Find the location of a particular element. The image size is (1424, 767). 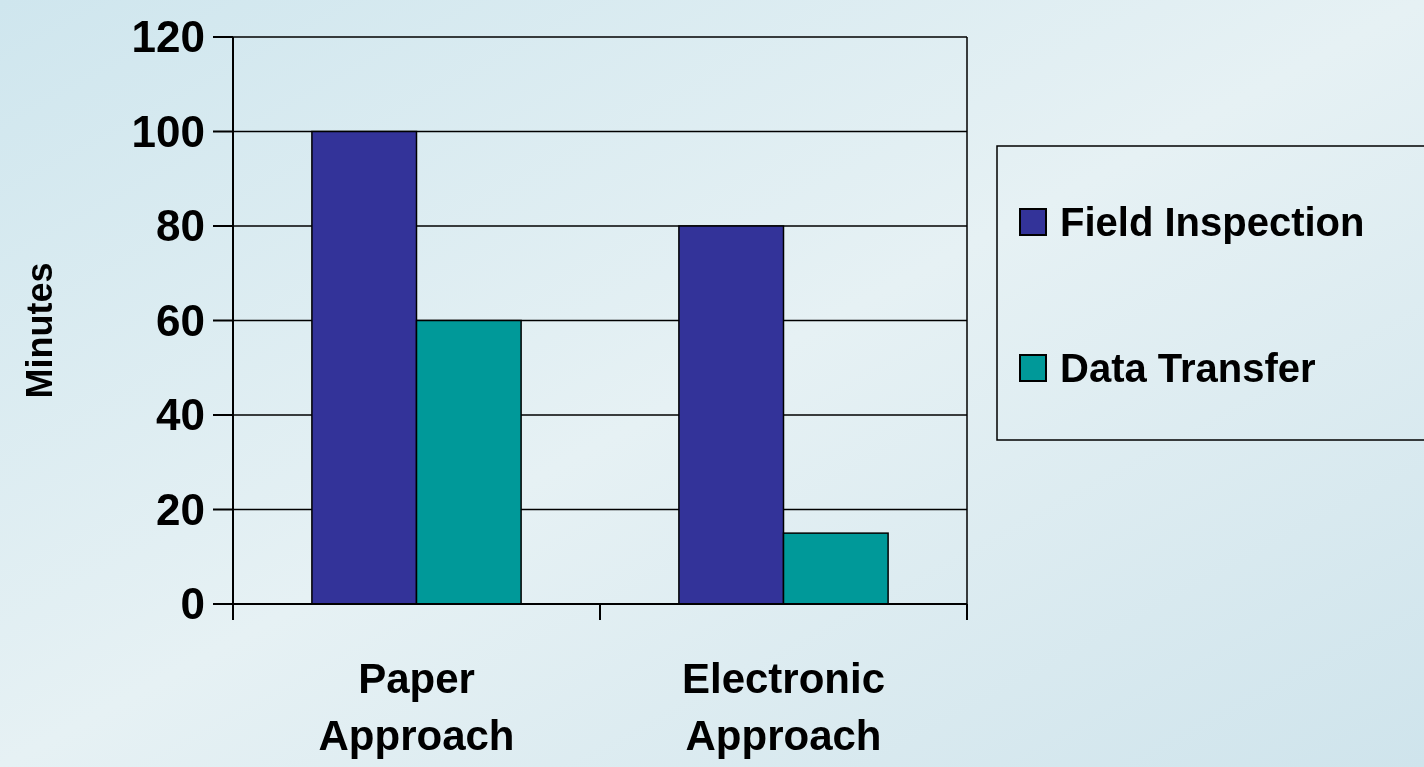

x-tick-label: Paper Approach is located at coordinates (416, 707).